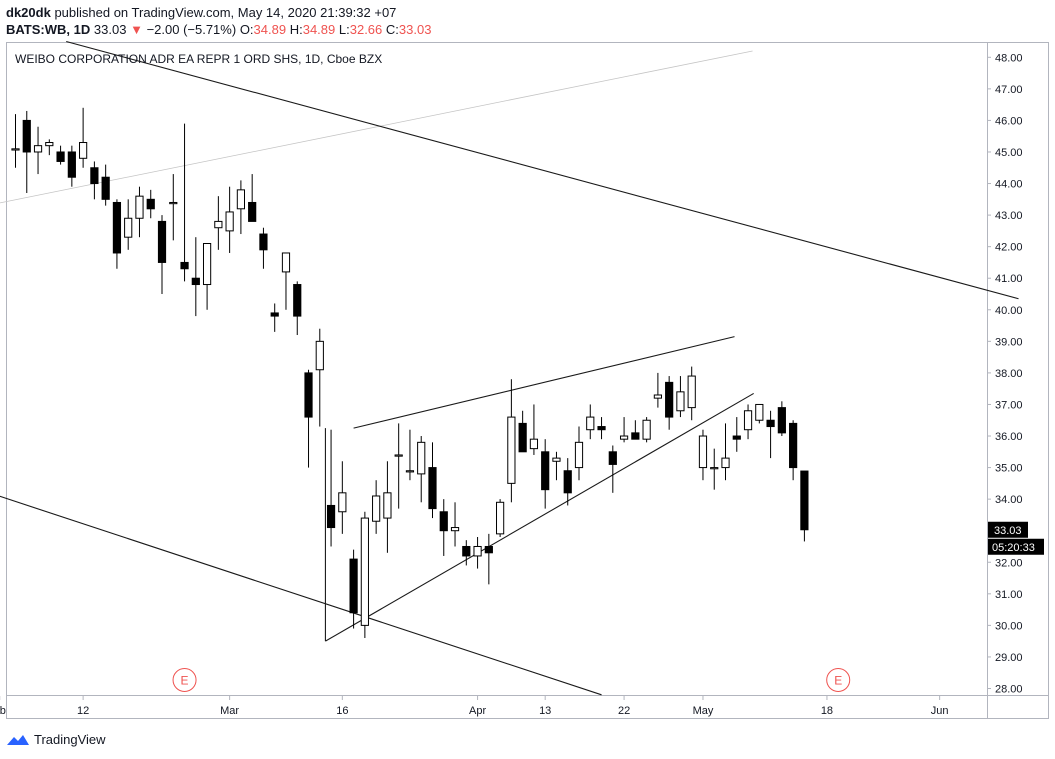 This screenshot has width=1055, height=759. What do you see at coordinates (474, 706) in the screenshot?
I see `time-axis: b 12 Mar 16 Apr 13 22 May 18 Jun` at bounding box center [474, 706].